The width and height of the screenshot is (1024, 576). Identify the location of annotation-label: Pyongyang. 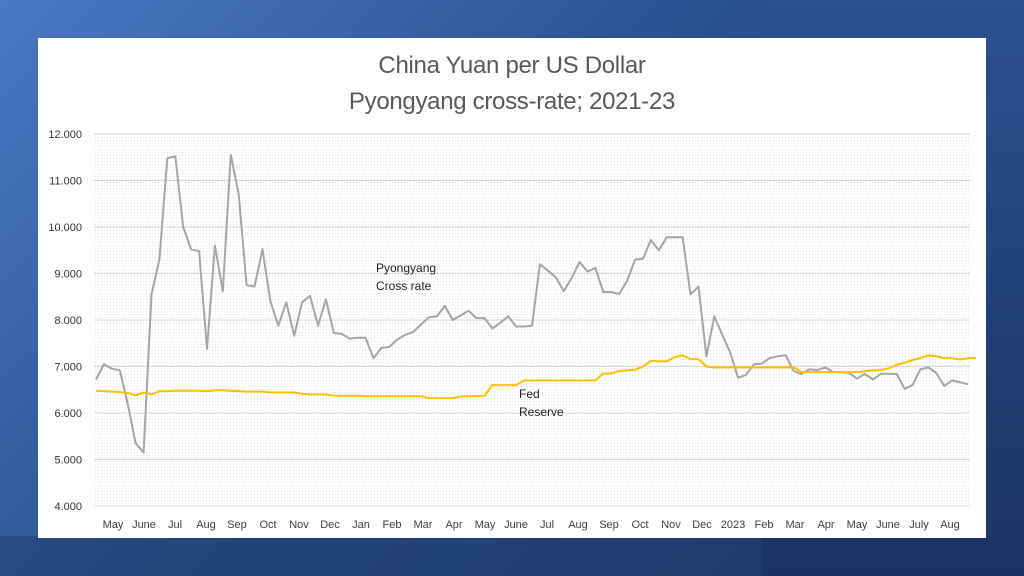
(406, 268).